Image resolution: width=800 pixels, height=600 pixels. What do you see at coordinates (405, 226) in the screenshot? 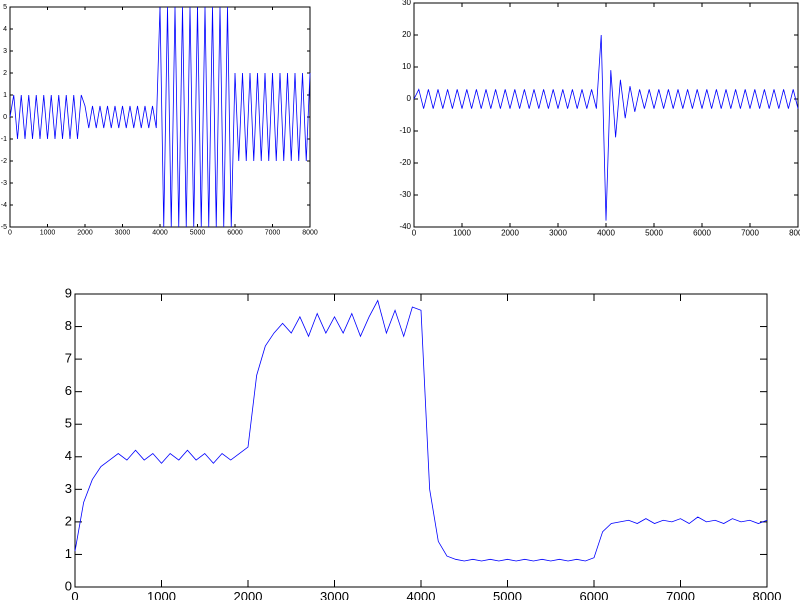
I see `y-tick-label: -40` at bounding box center [405, 226].